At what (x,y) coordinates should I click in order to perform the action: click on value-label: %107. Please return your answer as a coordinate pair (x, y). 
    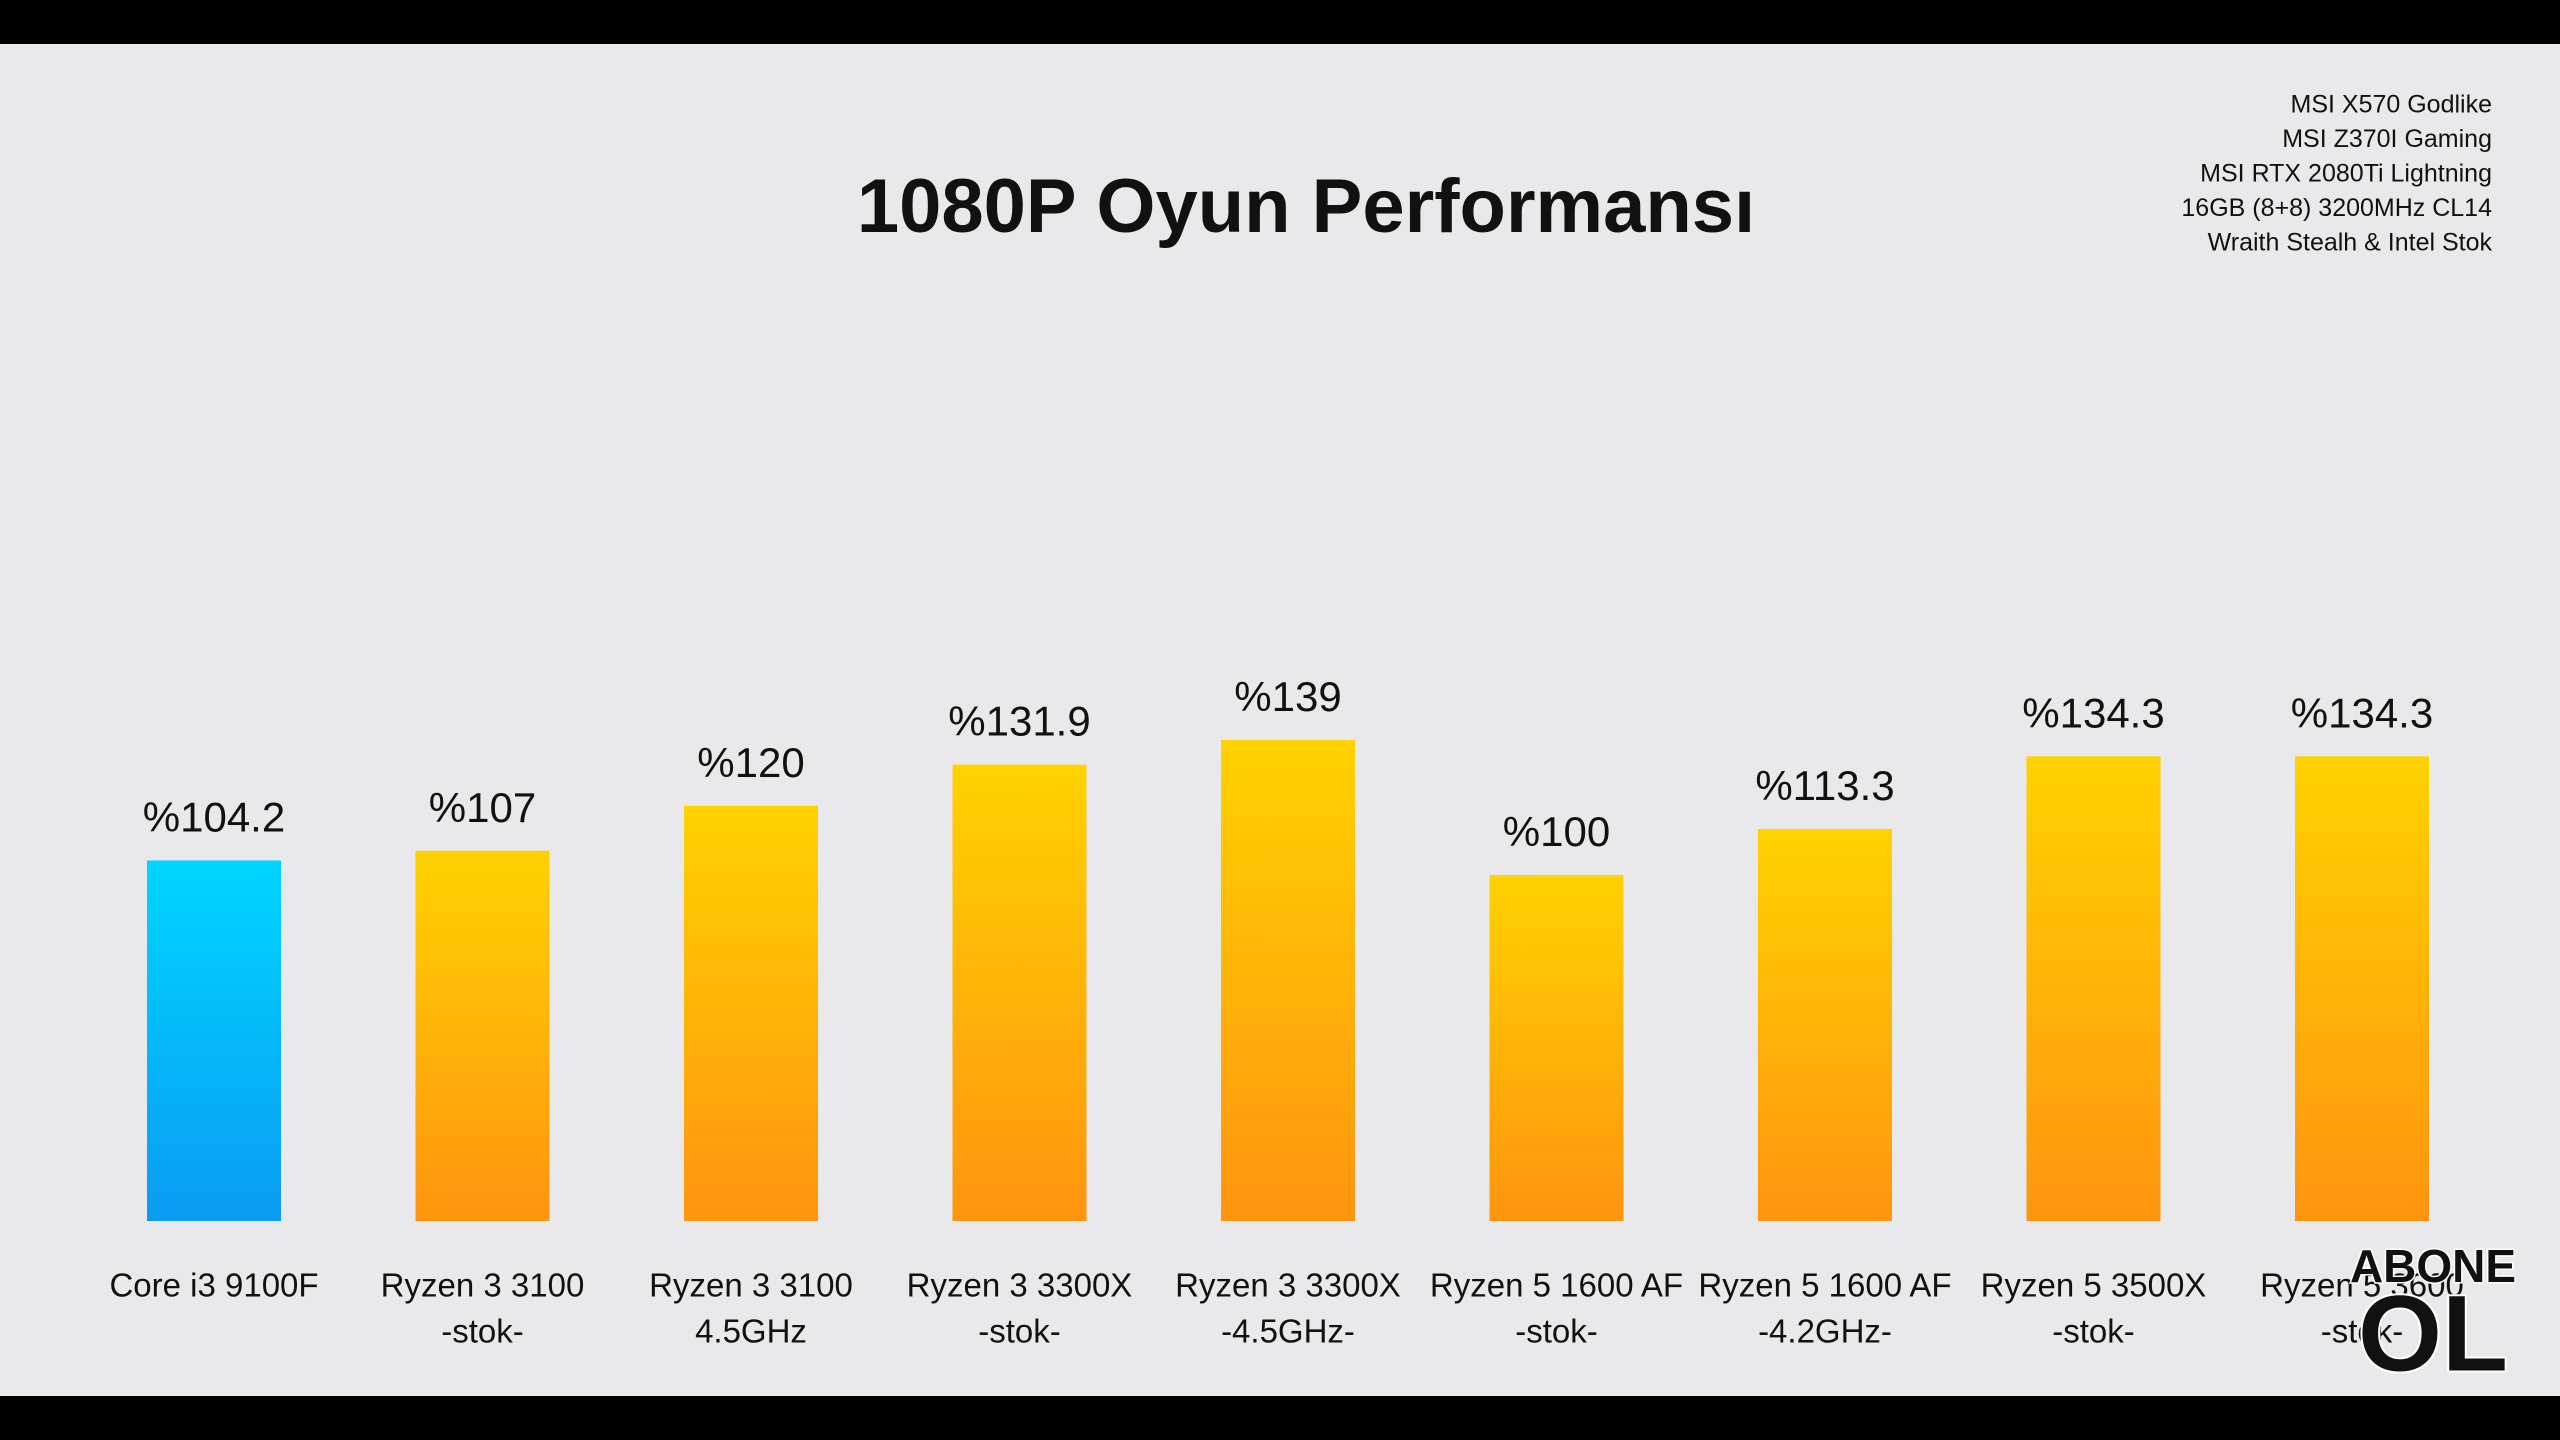
    Looking at the image, I should click on (482, 807).